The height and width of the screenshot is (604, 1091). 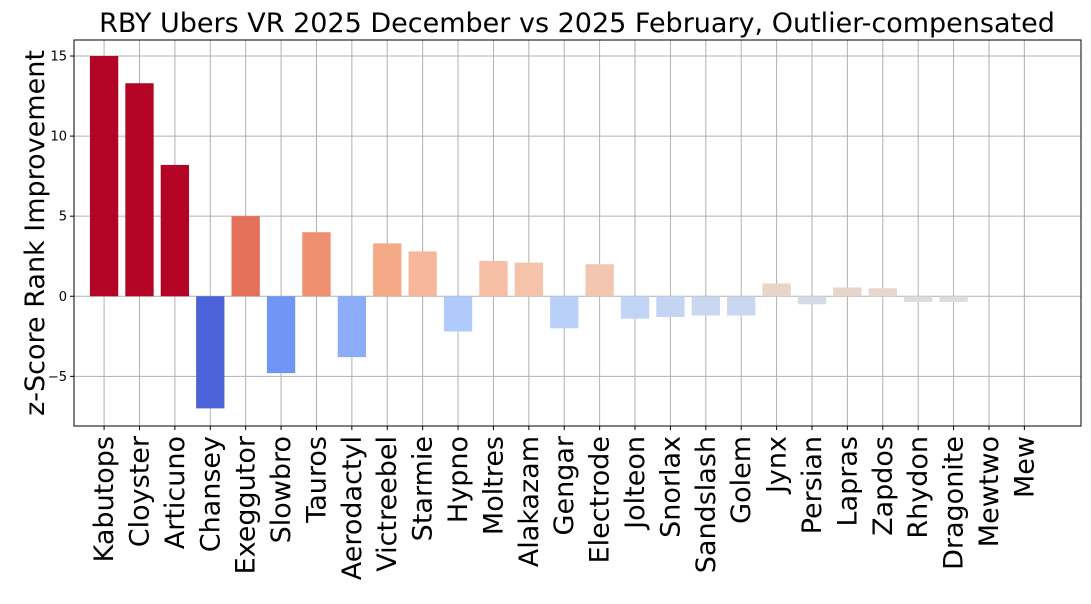 What do you see at coordinates (57, 377) in the screenshot?
I see `y-tick-label: −5` at bounding box center [57, 377].